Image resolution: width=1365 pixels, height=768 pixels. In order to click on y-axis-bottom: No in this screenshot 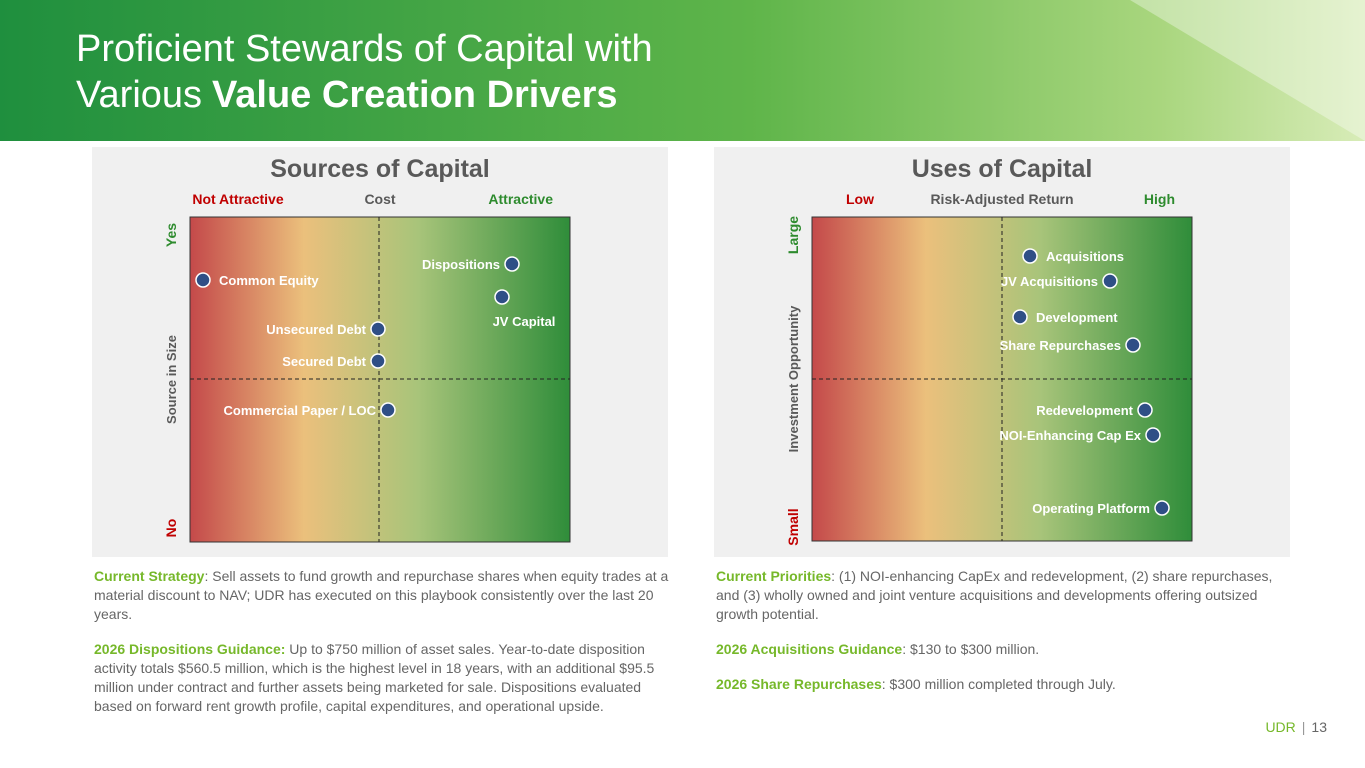, I will do `click(171, 528)`.